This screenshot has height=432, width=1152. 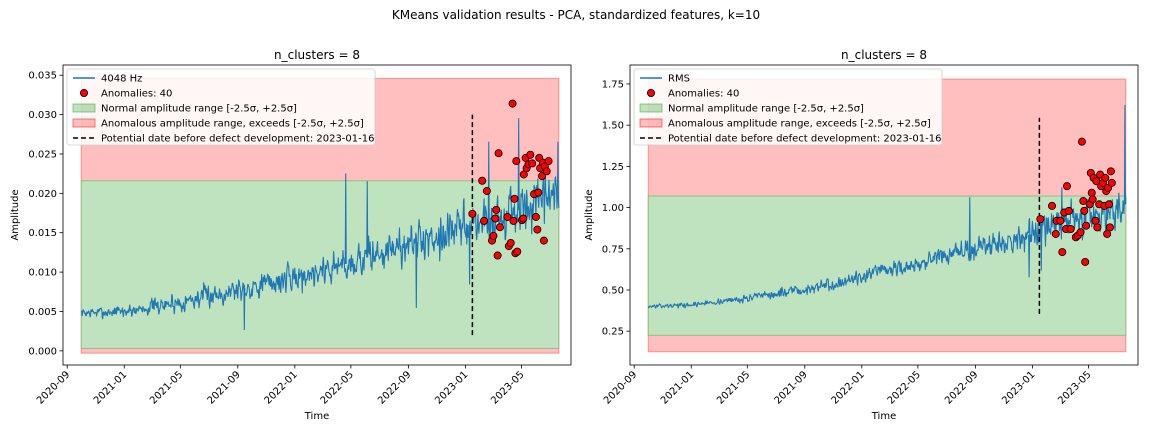 What do you see at coordinates (42, 273) in the screenshot?
I see `y-tick-label: 0.010` at bounding box center [42, 273].